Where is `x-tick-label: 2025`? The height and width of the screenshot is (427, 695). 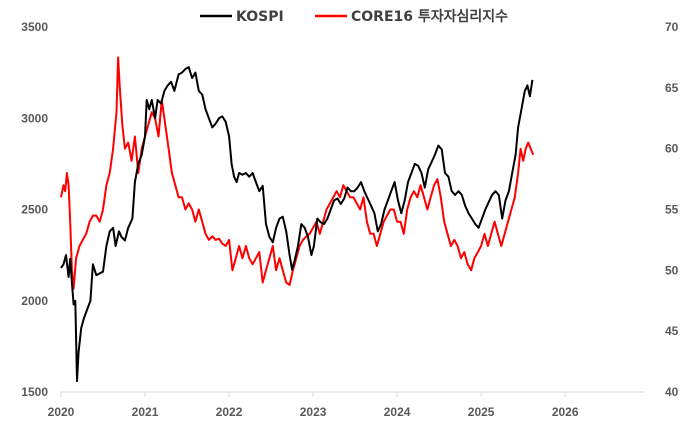 x-tick-label: 2025 is located at coordinates (481, 412).